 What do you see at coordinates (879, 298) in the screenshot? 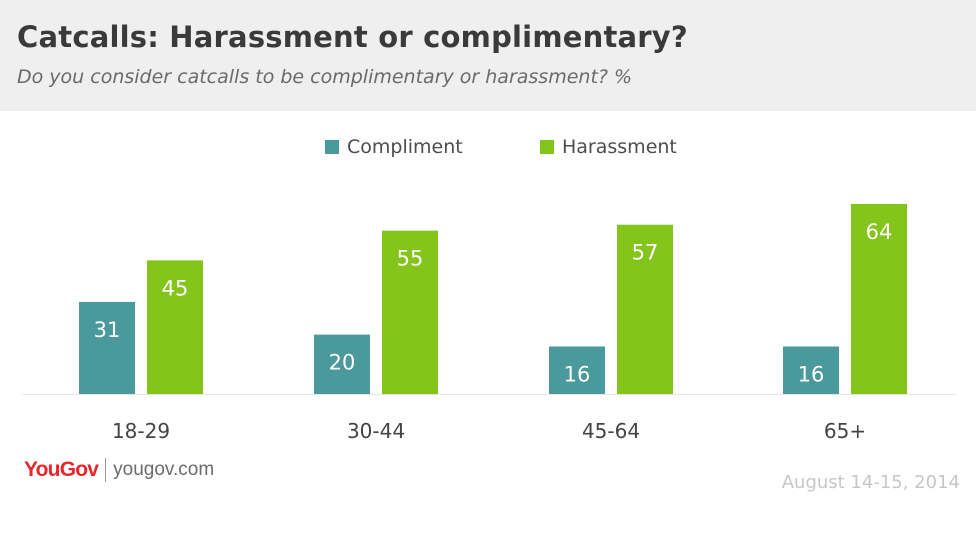
I see `bar-harassment-65+` at bounding box center [879, 298].